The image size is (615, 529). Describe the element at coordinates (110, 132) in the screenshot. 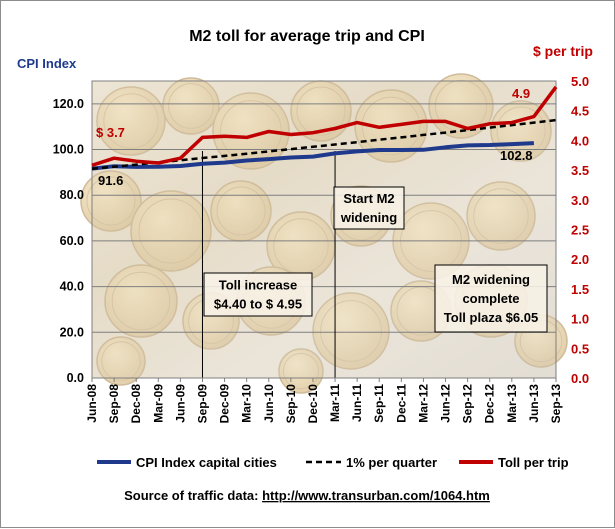

I see `data-label-toll-start: $ 3.7` at that location.